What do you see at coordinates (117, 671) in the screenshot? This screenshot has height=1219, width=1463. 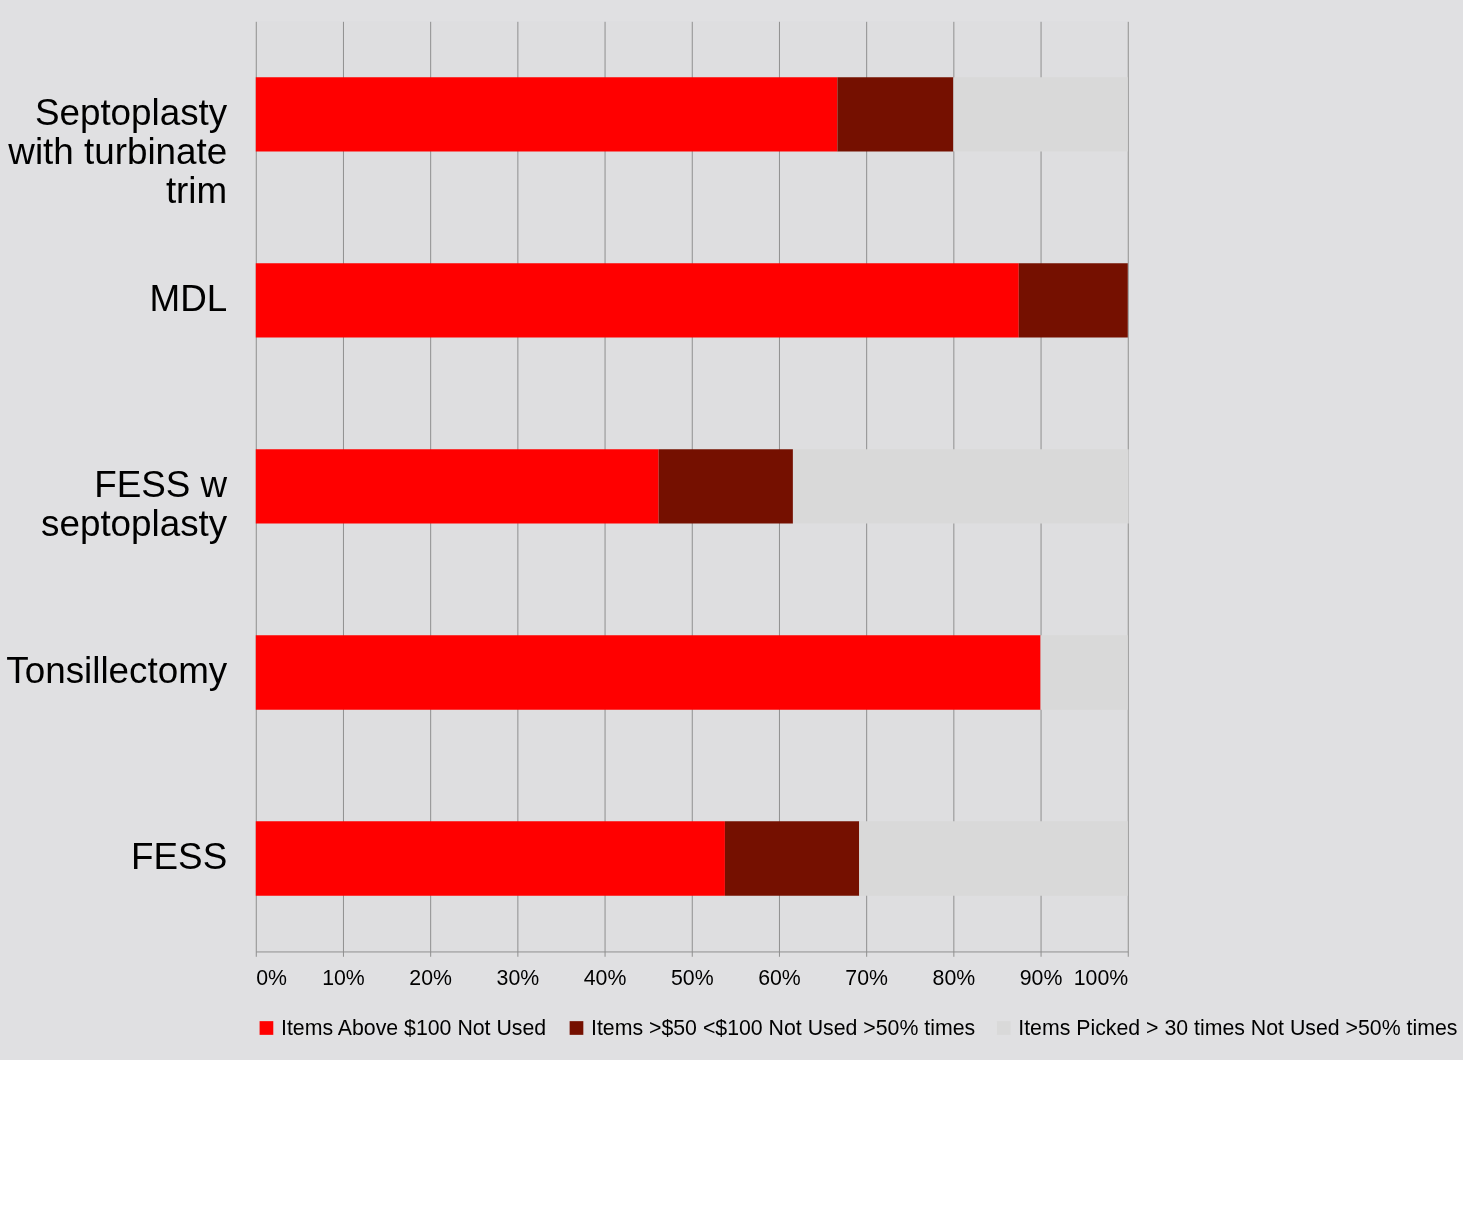 I see `y-tick-label: Tonsillectomy` at bounding box center [117, 671].